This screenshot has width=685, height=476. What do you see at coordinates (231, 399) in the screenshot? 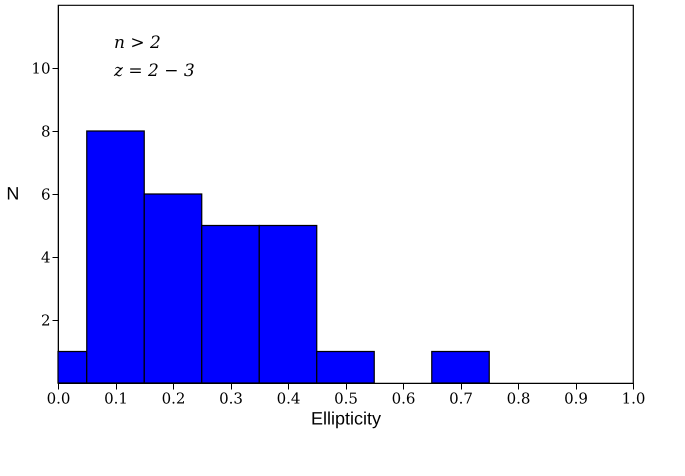
I see `x-tick-label: 0.3` at bounding box center [231, 399].